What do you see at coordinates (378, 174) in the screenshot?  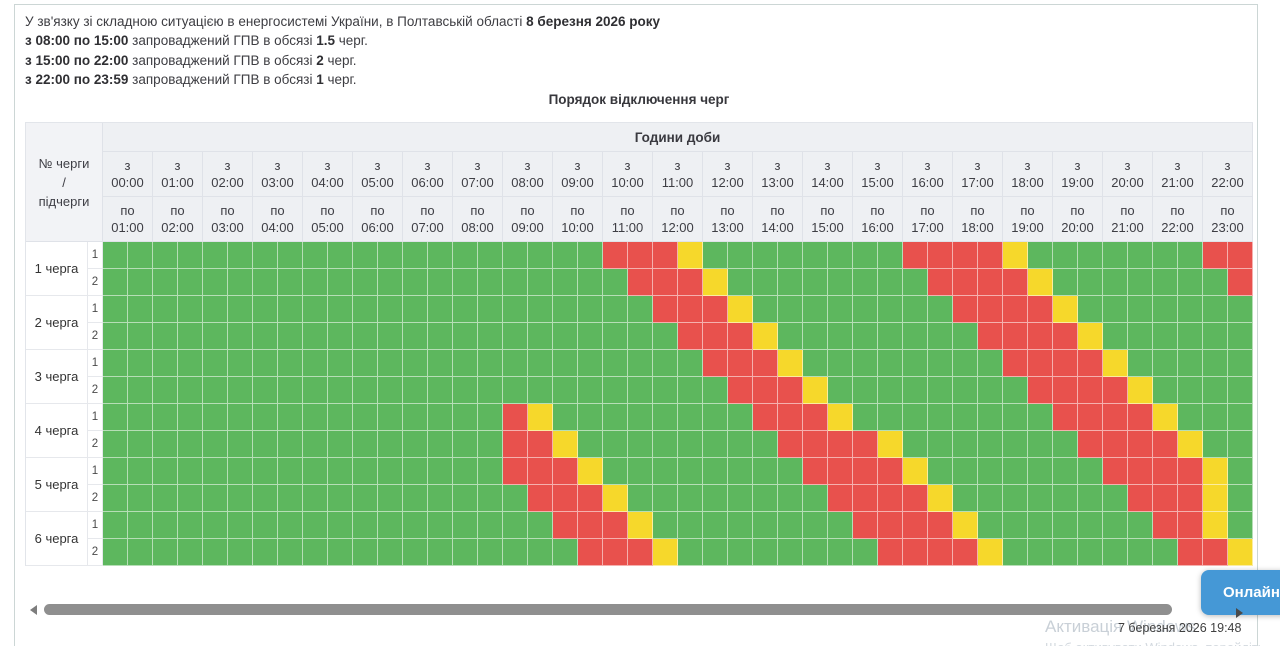 I see `hour-header-cell: з 05:00` at bounding box center [378, 174].